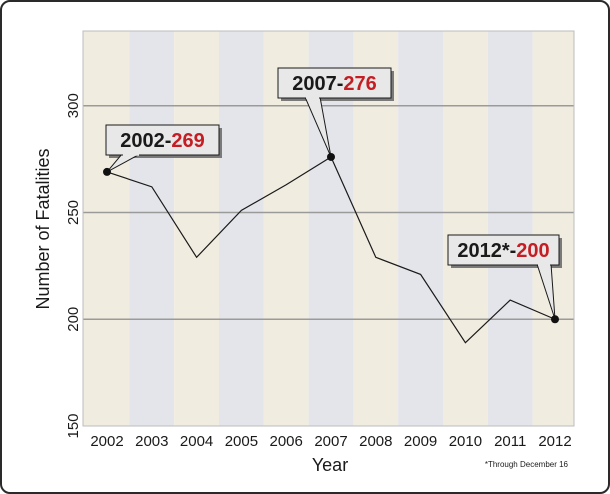 This screenshot has width=610, height=494. What do you see at coordinates (241, 441) in the screenshot?
I see `x-tick-2005: 2005` at bounding box center [241, 441].